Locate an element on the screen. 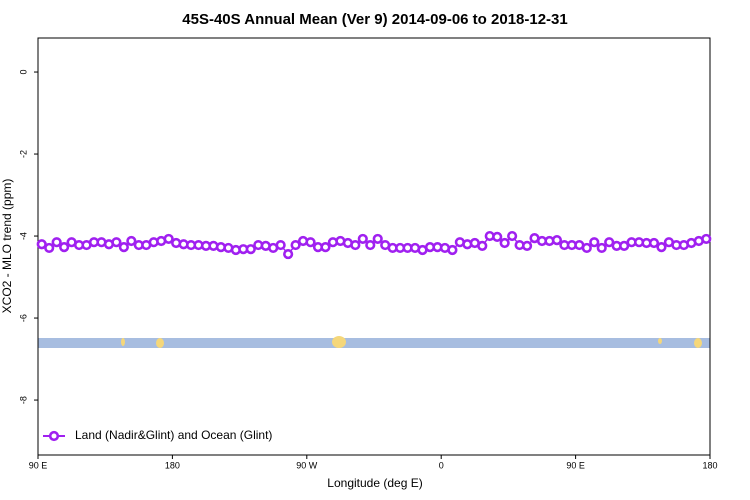 The image size is (750, 500). y-tick-label: -8 is located at coordinates (23, 400).